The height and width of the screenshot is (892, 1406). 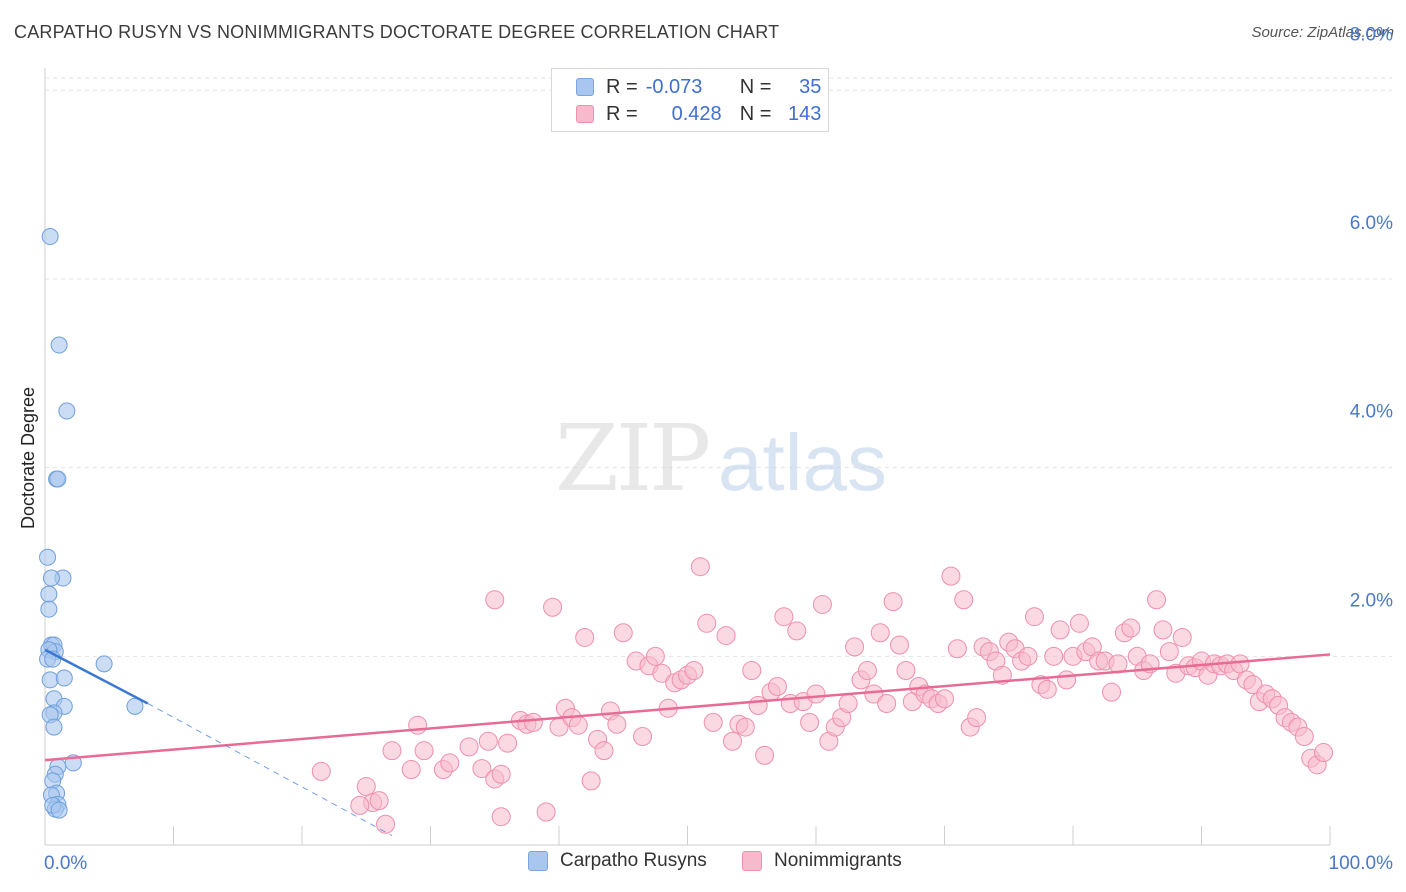 I want to click on legend-n-value: 35, so click(x=810, y=86).